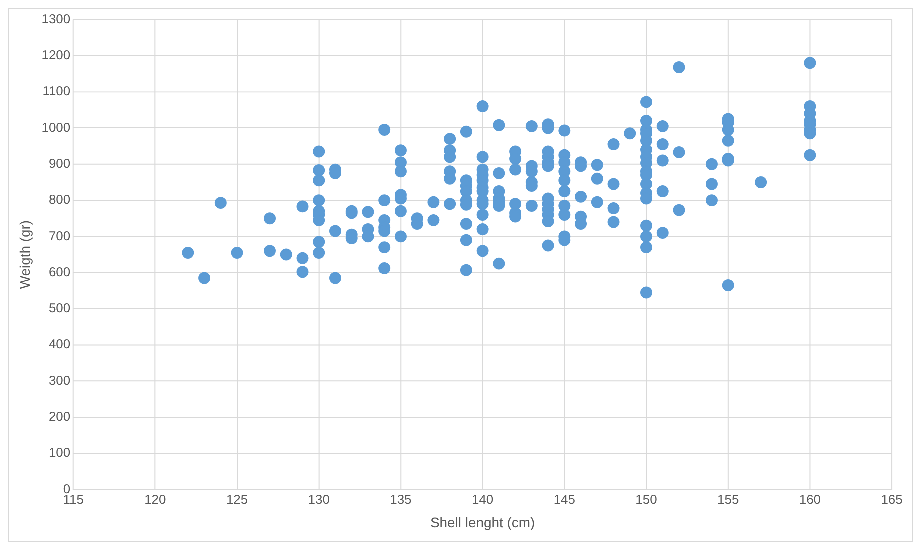 This screenshot has width=921, height=550. What do you see at coordinates (483, 522) in the screenshot?
I see `x-axis-title: Shell lenght (cm)` at bounding box center [483, 522].